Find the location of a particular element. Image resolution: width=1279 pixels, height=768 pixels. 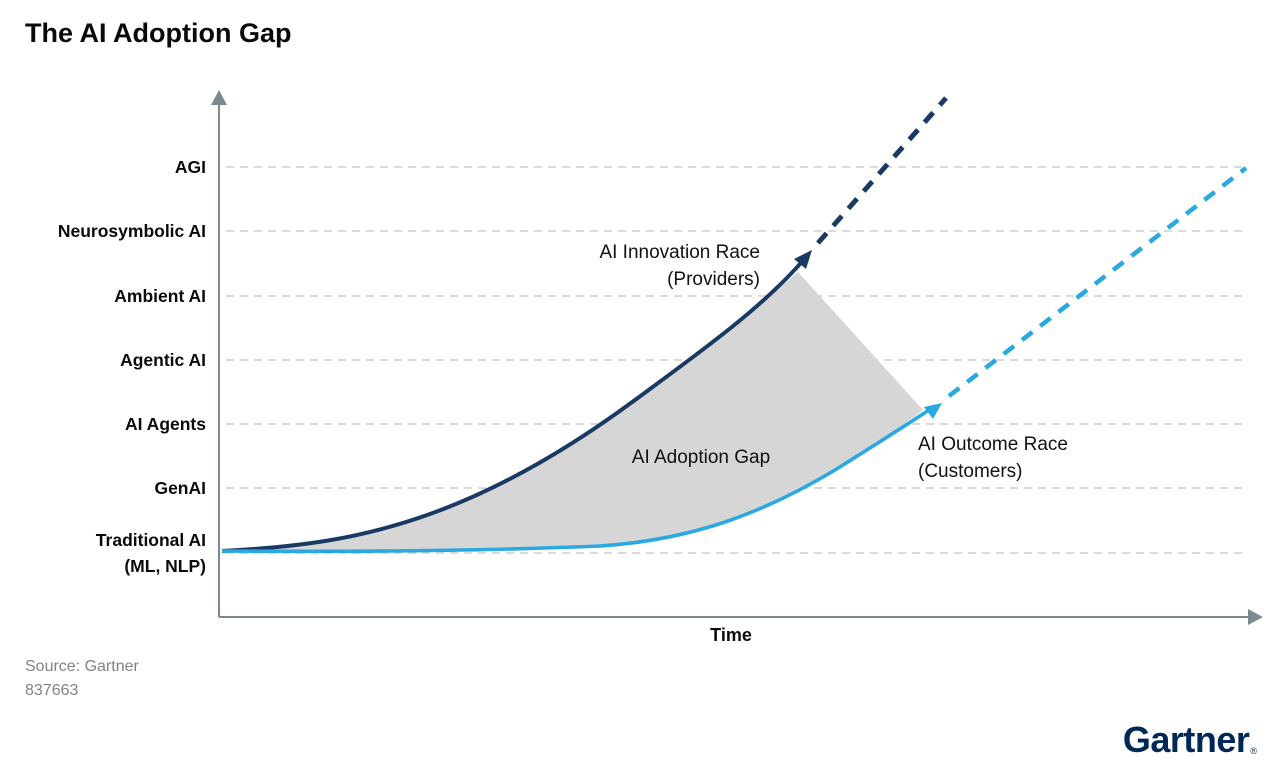

gartner-logo: Gartner® is located at coordinates (1189, 740).